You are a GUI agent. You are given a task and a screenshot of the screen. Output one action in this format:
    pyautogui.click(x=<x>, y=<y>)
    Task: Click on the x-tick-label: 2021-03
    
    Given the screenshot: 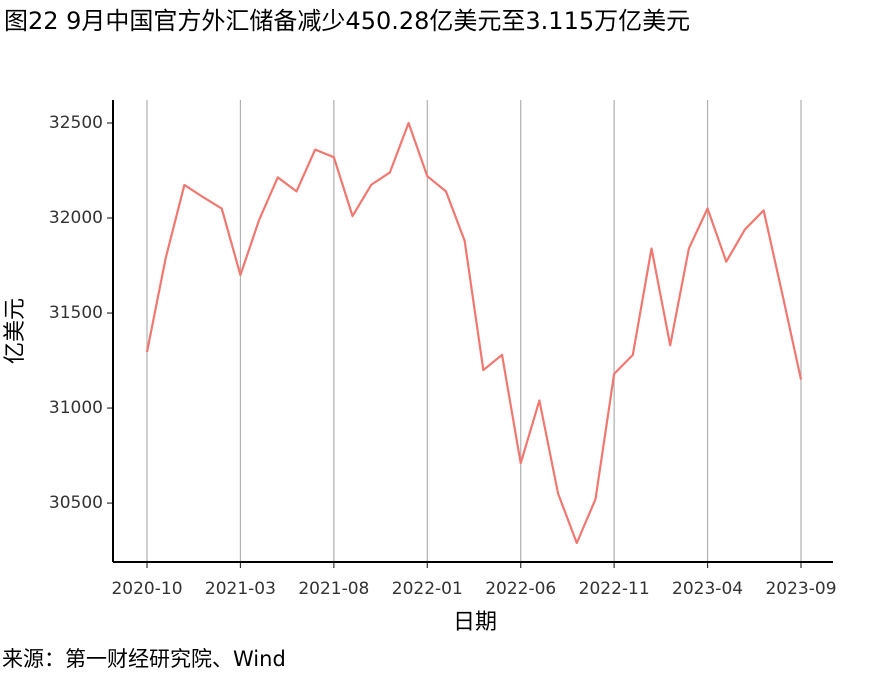 What is the action you would take?
    pyautogui.click(x=240, y=589)
    